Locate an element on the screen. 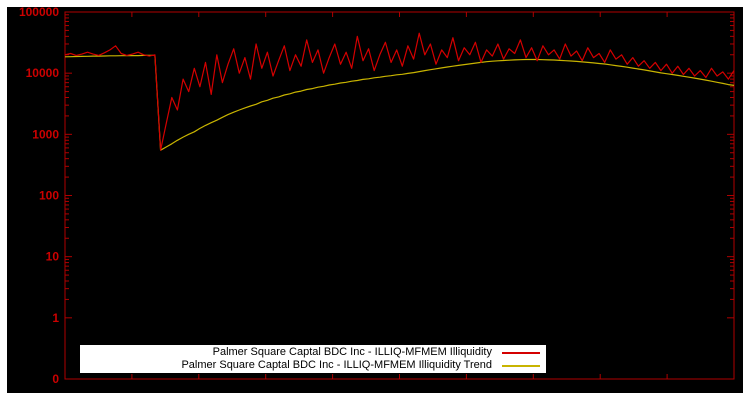 The width and height of the screenshot is (750, 400). y-tick-label: 0 is located at coordinates (55, 379).